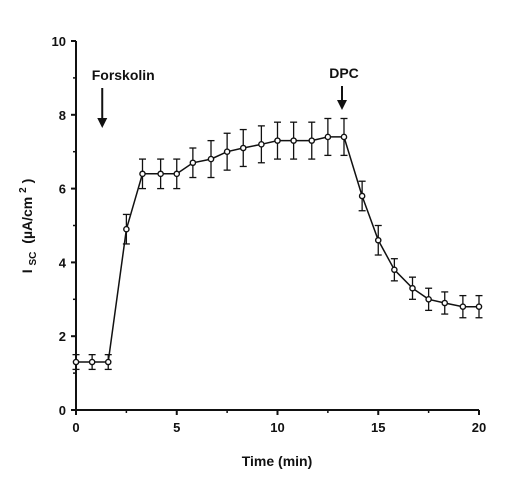  I want to click on y-axis-title-close: ), so click(27, 181).